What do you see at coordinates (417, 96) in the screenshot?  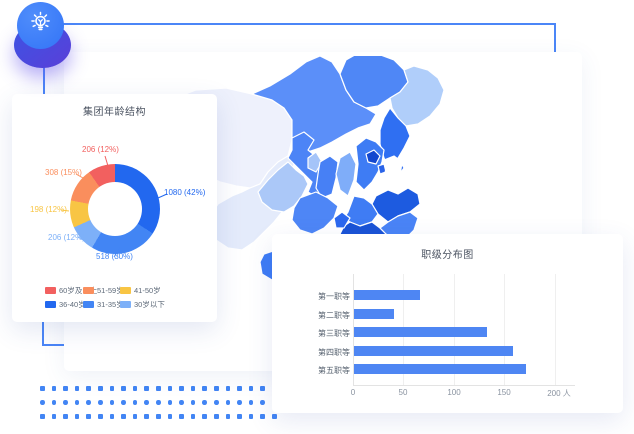 I see `region-jilin` at bounding box center [417, 96].